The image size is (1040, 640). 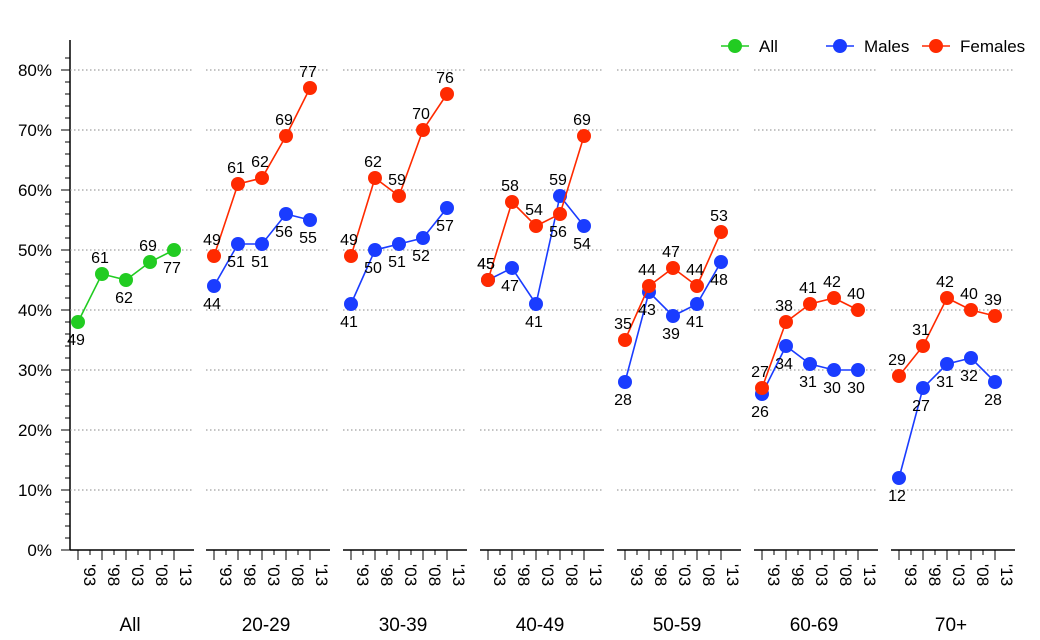 I want to click on group-label: 40-49, so click(x=540, y=625).